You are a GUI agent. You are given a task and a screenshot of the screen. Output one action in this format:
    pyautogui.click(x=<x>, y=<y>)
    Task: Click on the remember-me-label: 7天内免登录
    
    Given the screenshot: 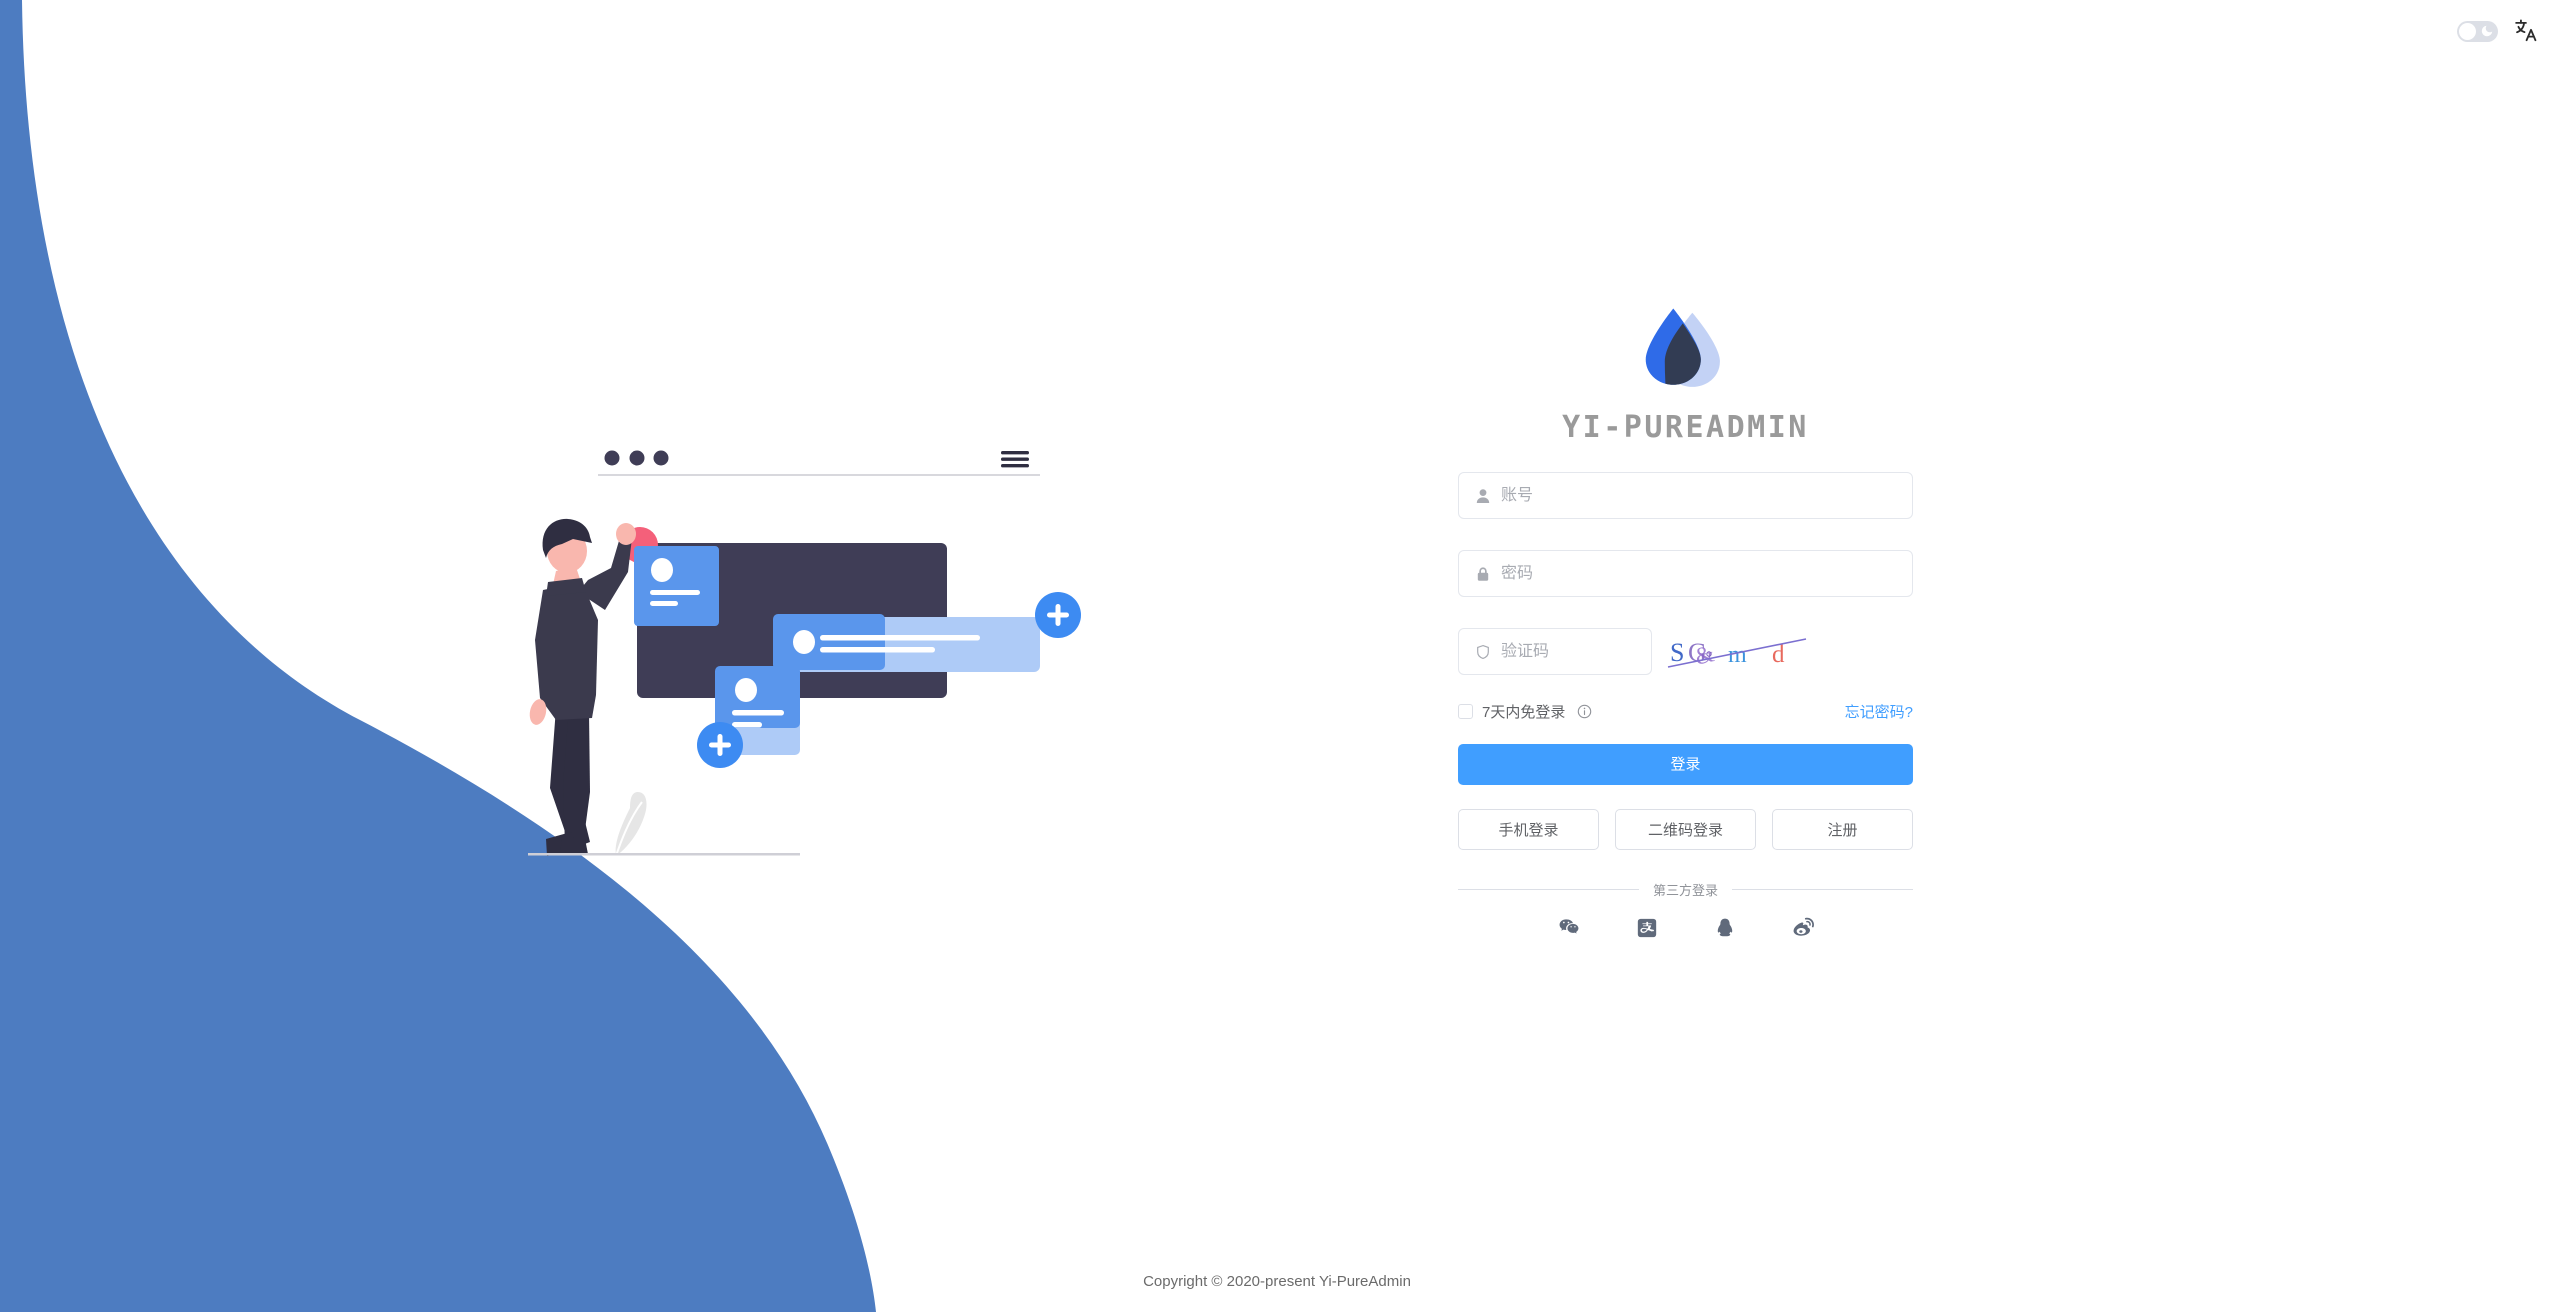 What is the action you would take?
    pyautogui.click(x=1524, y=712)
    